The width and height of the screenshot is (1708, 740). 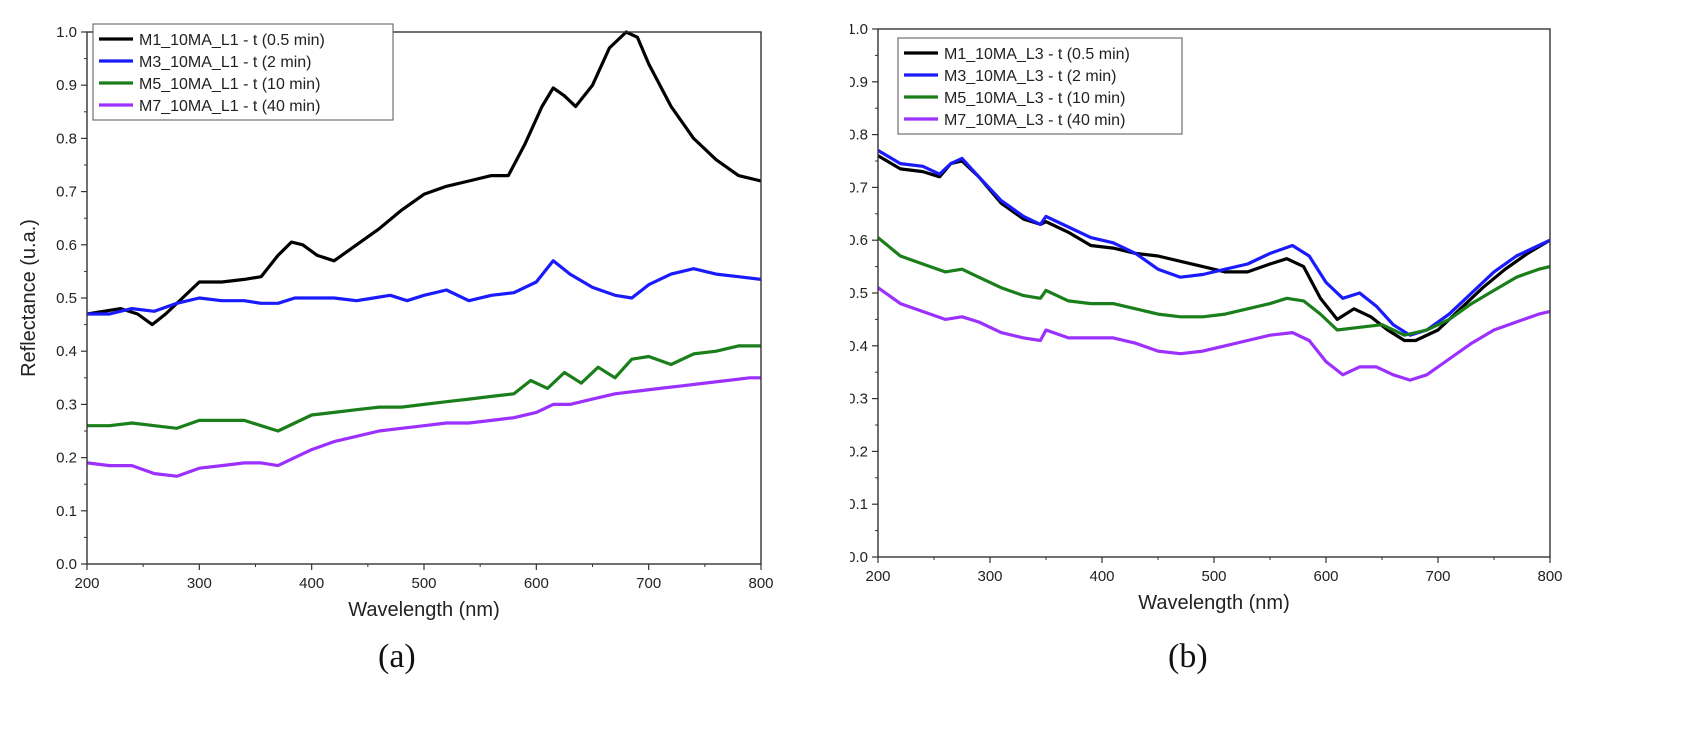 I want to click on legend-label-4: M7_10MA_L1 - t (40 min), so click(x=229, y=106).